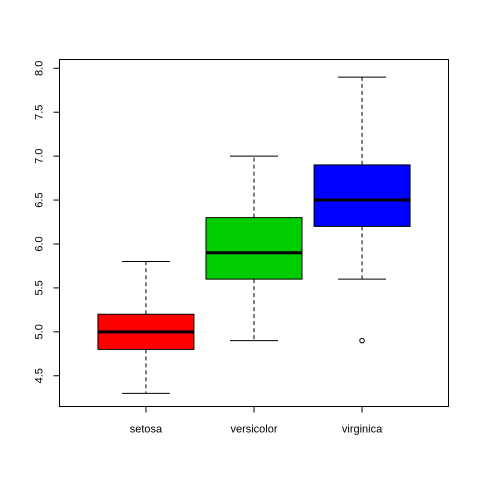 The height and width of the screenshot is (480, 480). Describe the element at coordinates (40, 199) in the screenshot. I see `y-tick-label: 6.5` at that location.